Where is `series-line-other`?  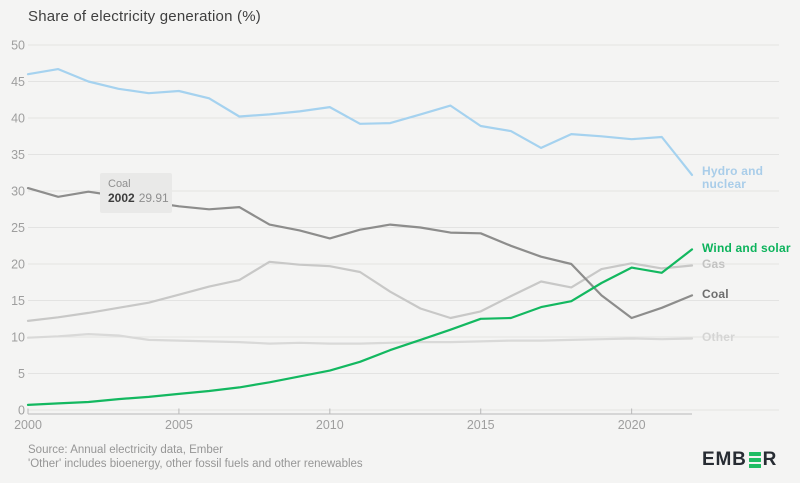 series-line-other is located at coordinates (360, 339).